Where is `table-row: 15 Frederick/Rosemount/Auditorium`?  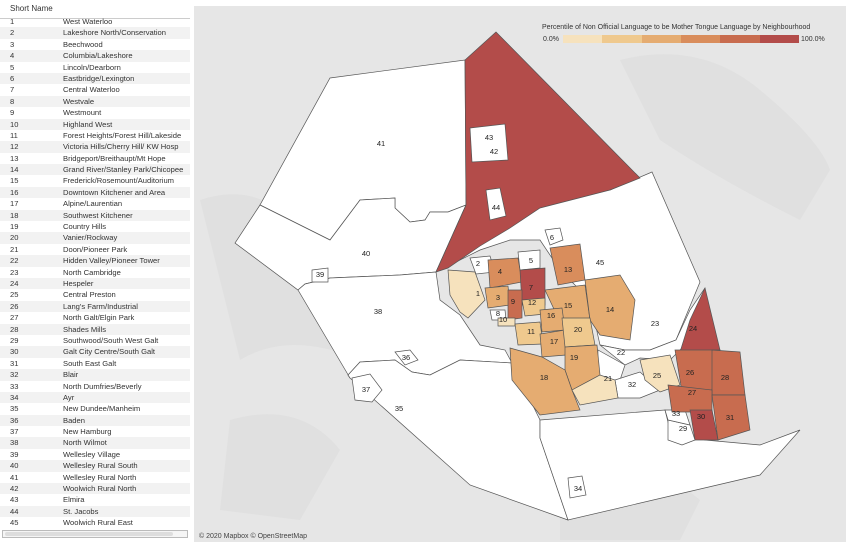
table-row: 15 Frederick/Rosemount/Auditorium is located at coordinates (95, 180).